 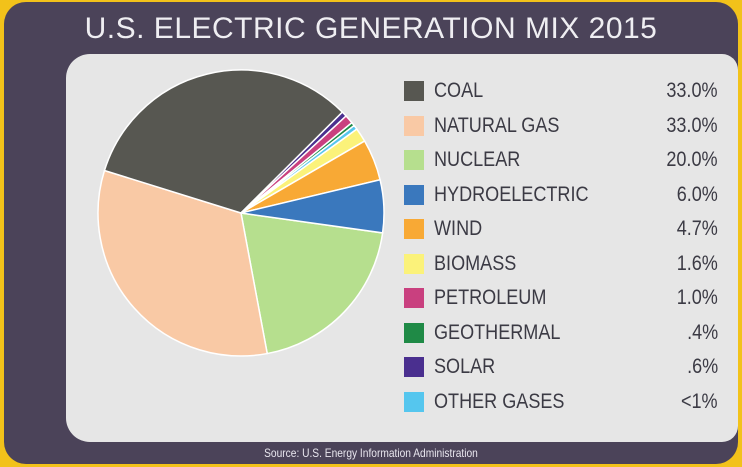 I want to click on legend-value: <1%, so click(x=699, y=401).